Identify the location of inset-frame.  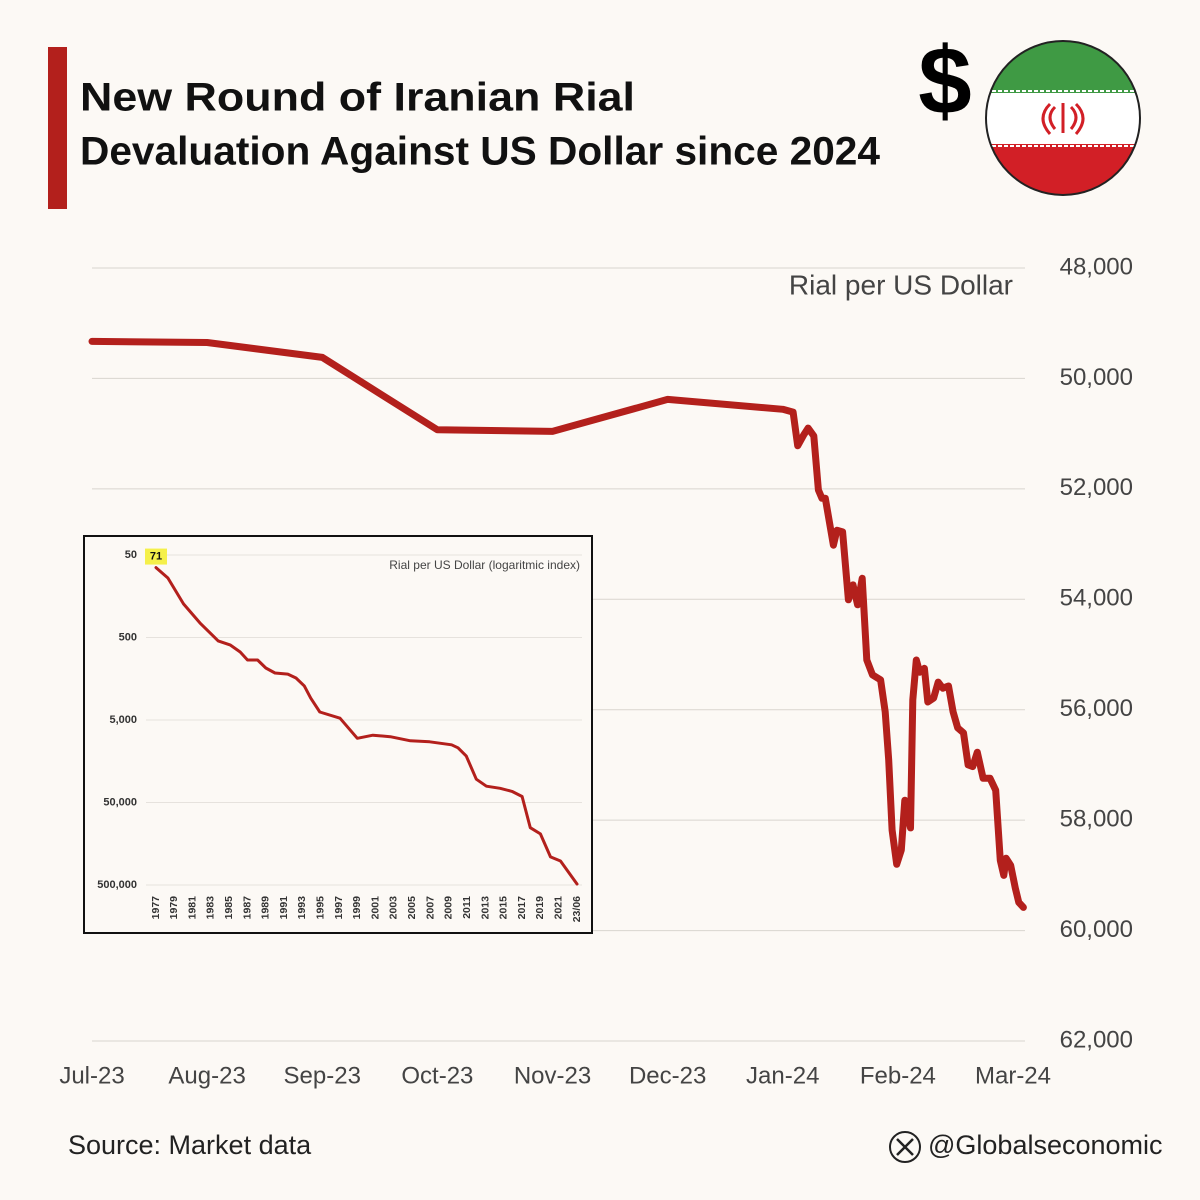
(338, 734).